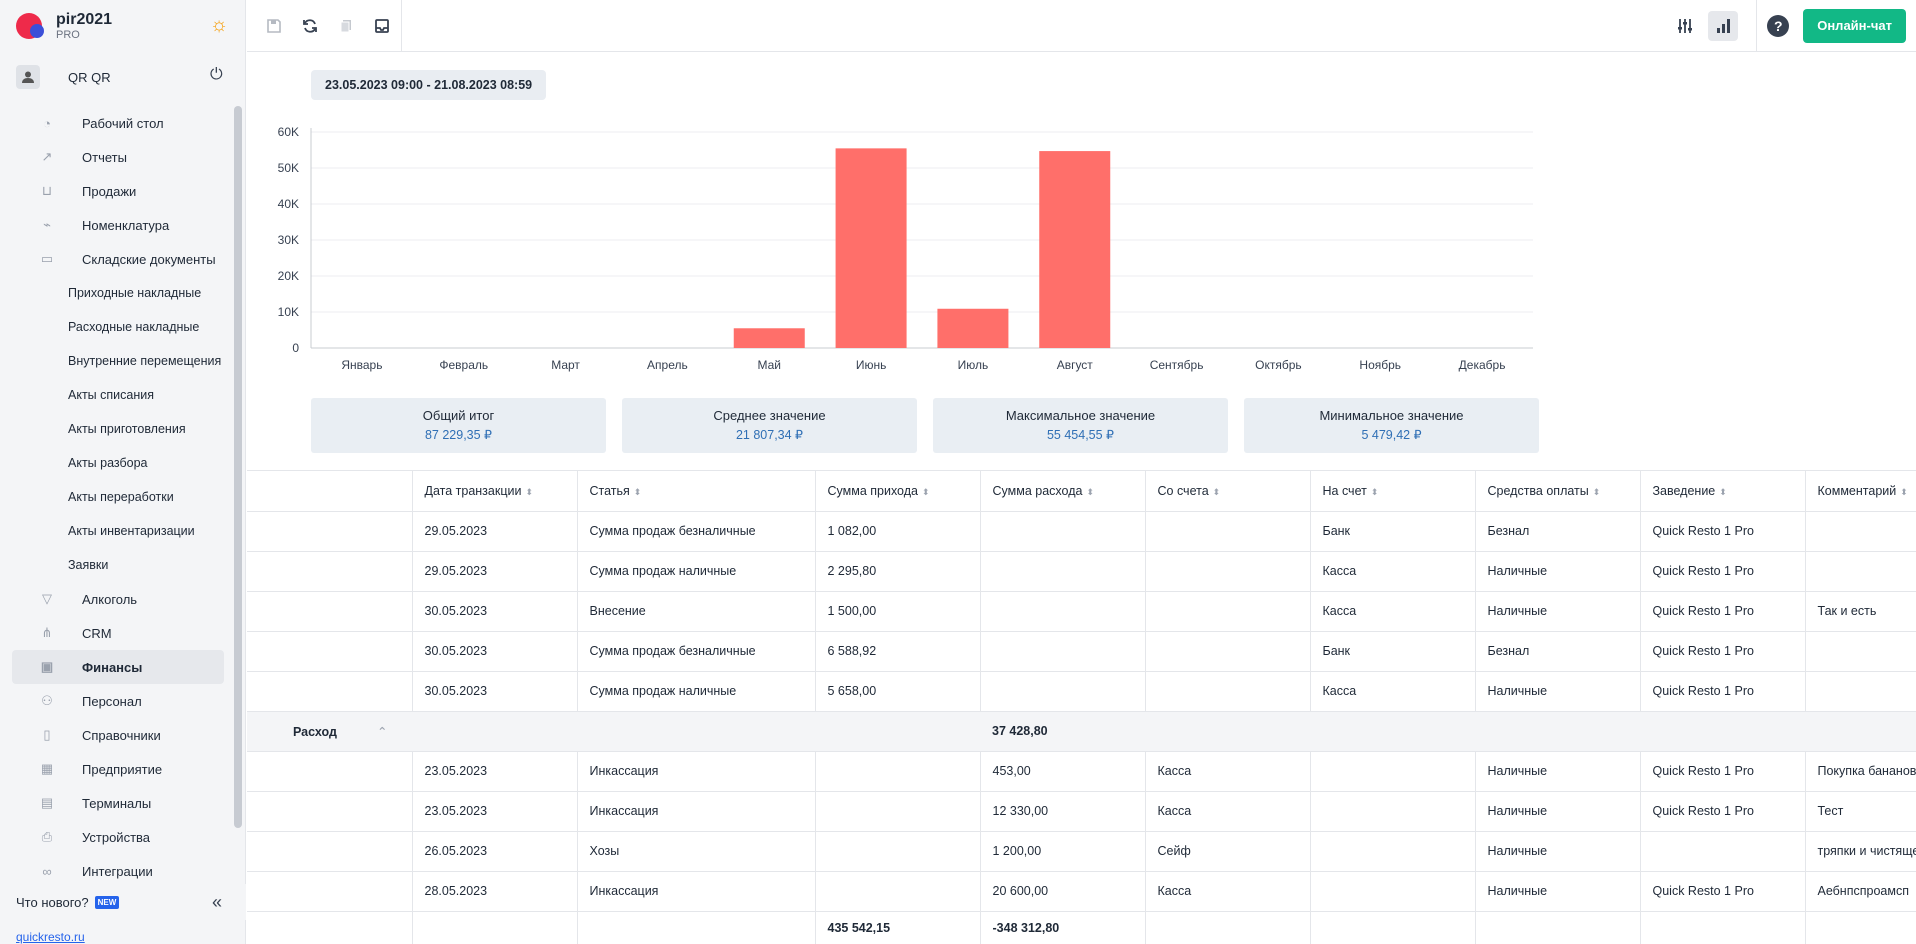 The width and height of the screenshot is (1916, 944). I want to click on group-row-expense: Расход ⌃ 37 428,80, so click(1081, 731).